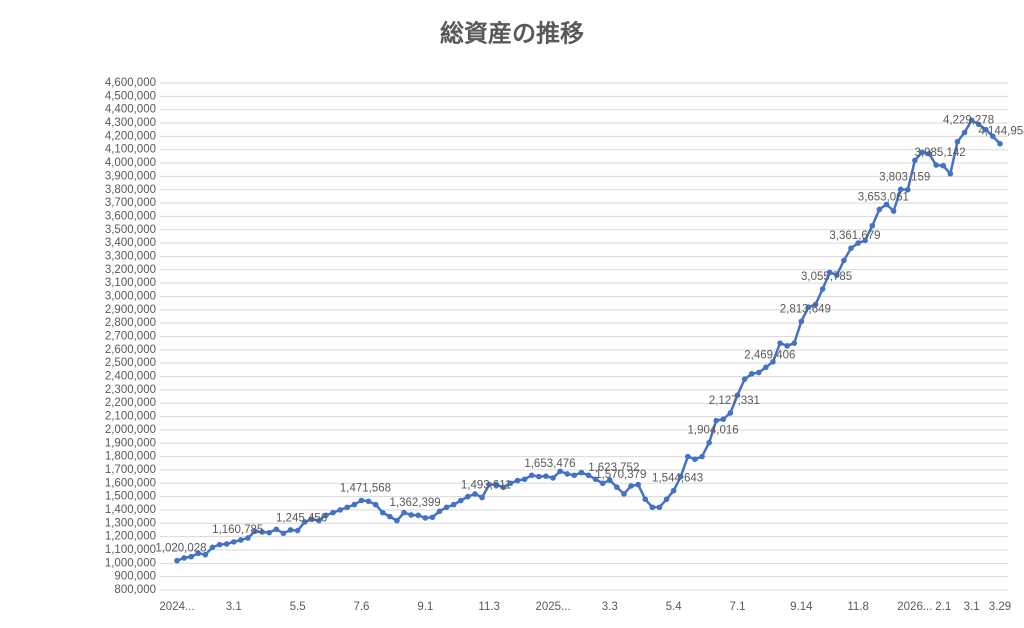  I want to click on y-tick-label: 1,100,000, so click(130, 550).